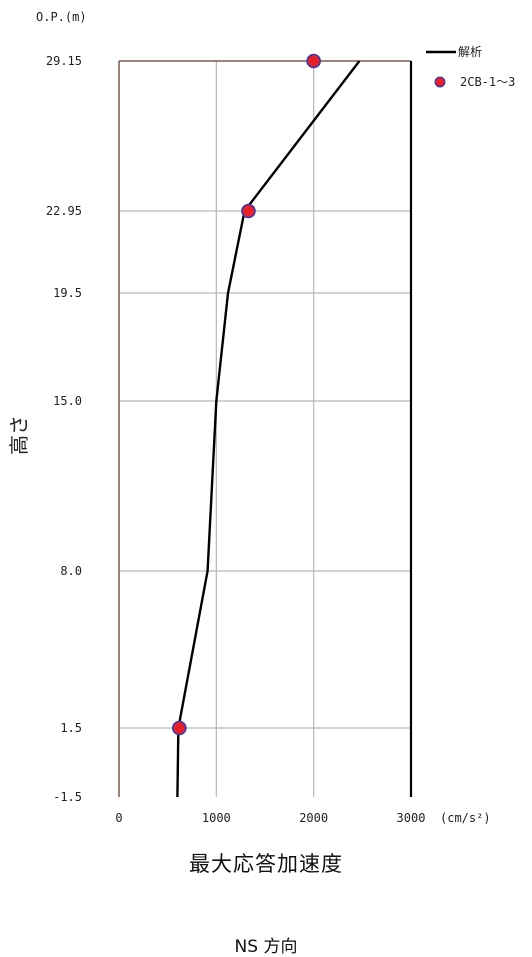 The image size is (532, 957). I want to click on x-tick-label-3: 3000, so click(411, 818).